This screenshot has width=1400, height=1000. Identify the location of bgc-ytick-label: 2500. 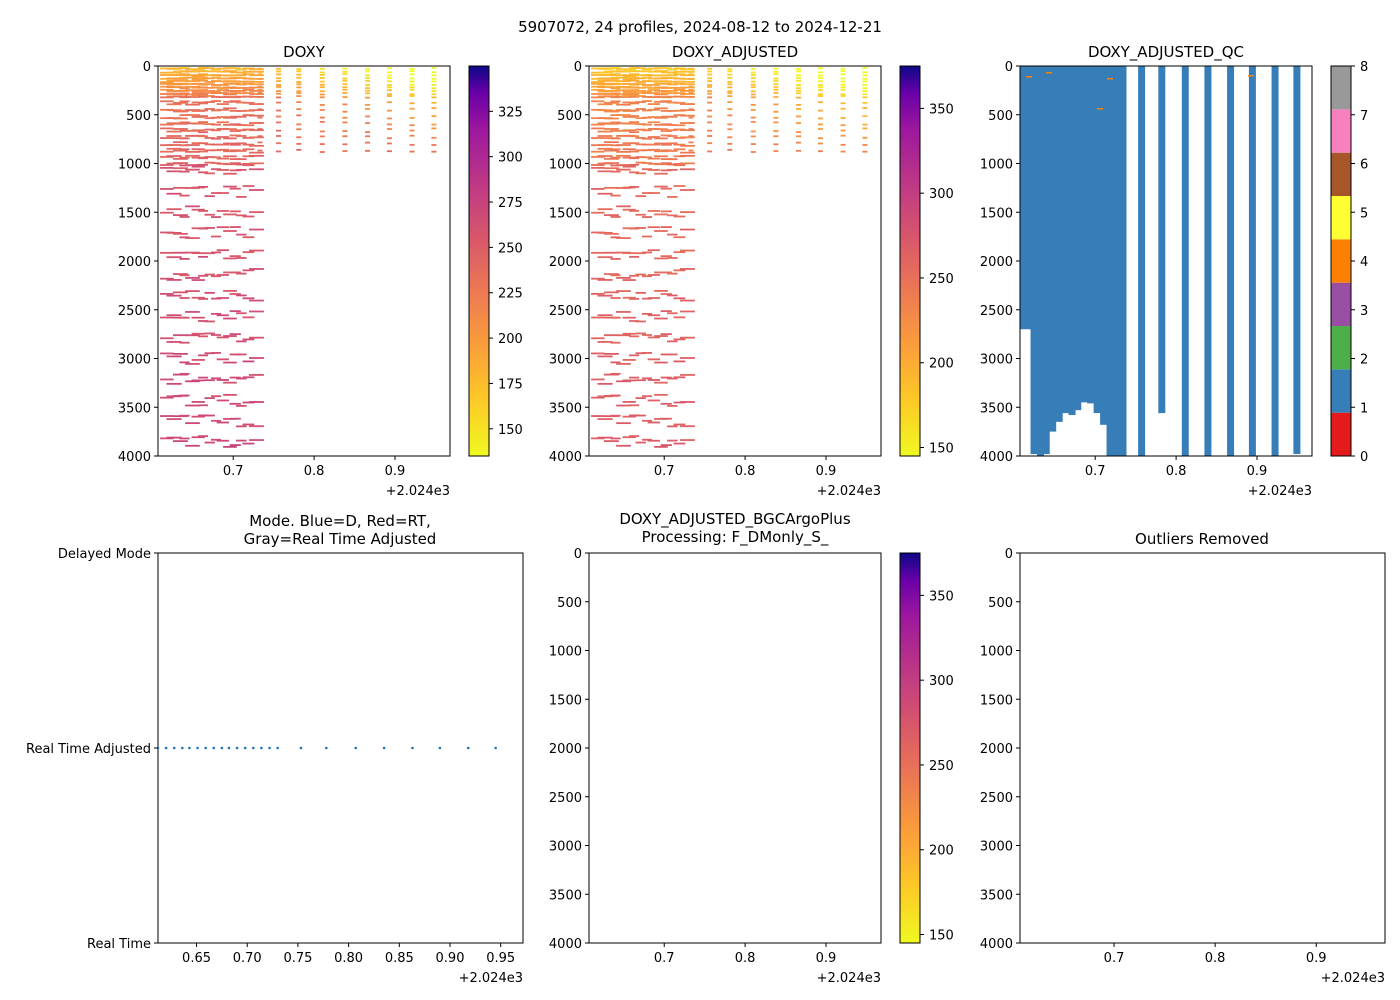
(565, 798).